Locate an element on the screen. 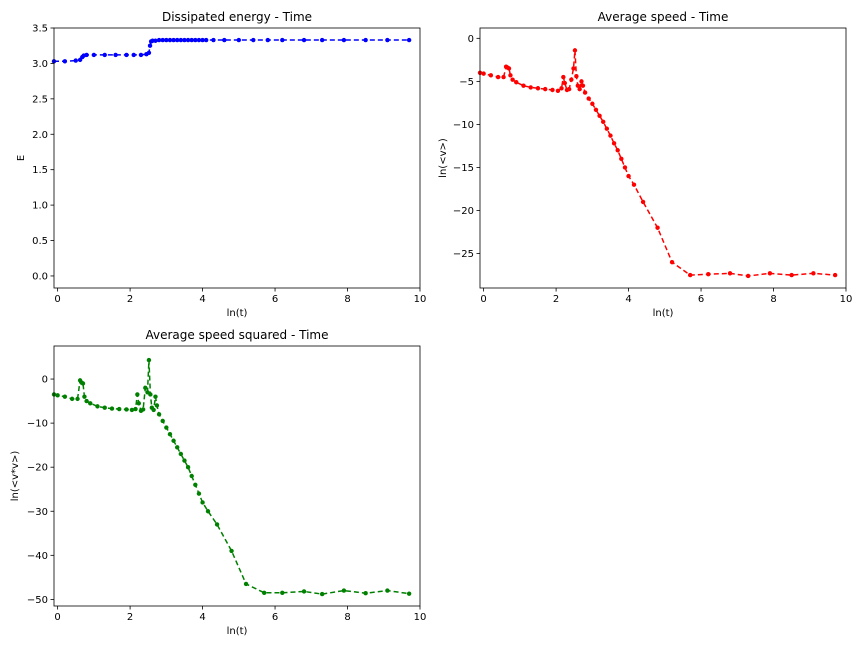 This screenshot has width=864, height=648. y-tick-label: 2.0 is located at coordinates (40, 135).